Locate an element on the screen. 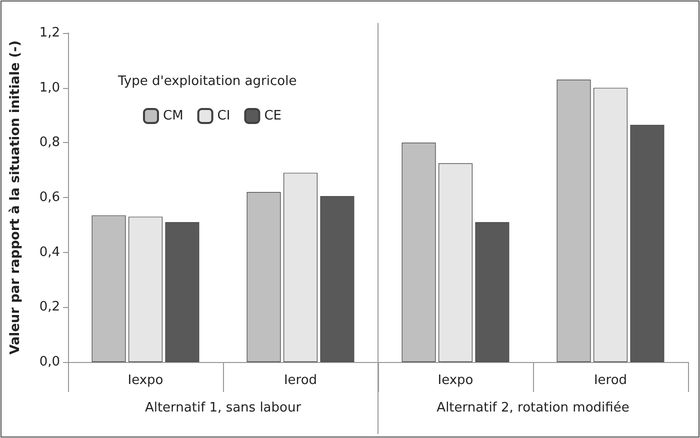 The width and height of the screenshot is (700, 438). y-tick-label: 0,6 is located at coordinates (49, 197).